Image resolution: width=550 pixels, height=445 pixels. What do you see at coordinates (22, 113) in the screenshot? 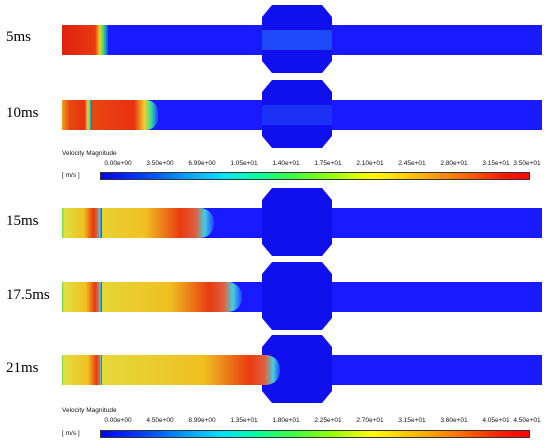
I see `time-label-10ms: 10ms` at bounding box center [22, 113].